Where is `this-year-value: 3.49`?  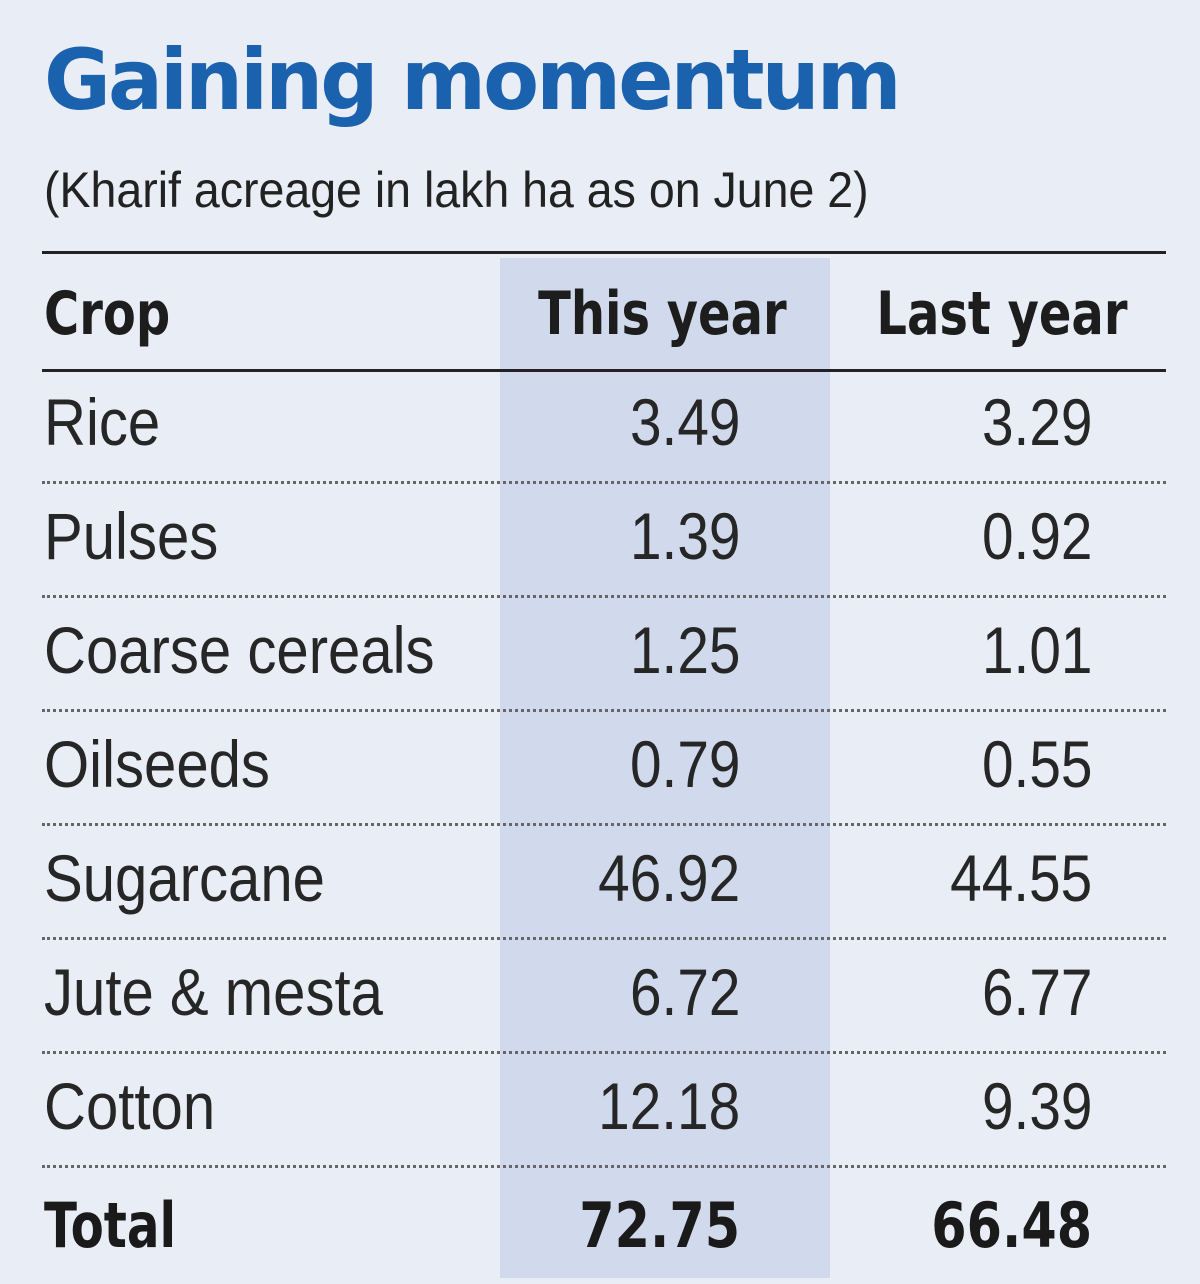 this-year-value: 3.49 is located at coordinates (620, 421).